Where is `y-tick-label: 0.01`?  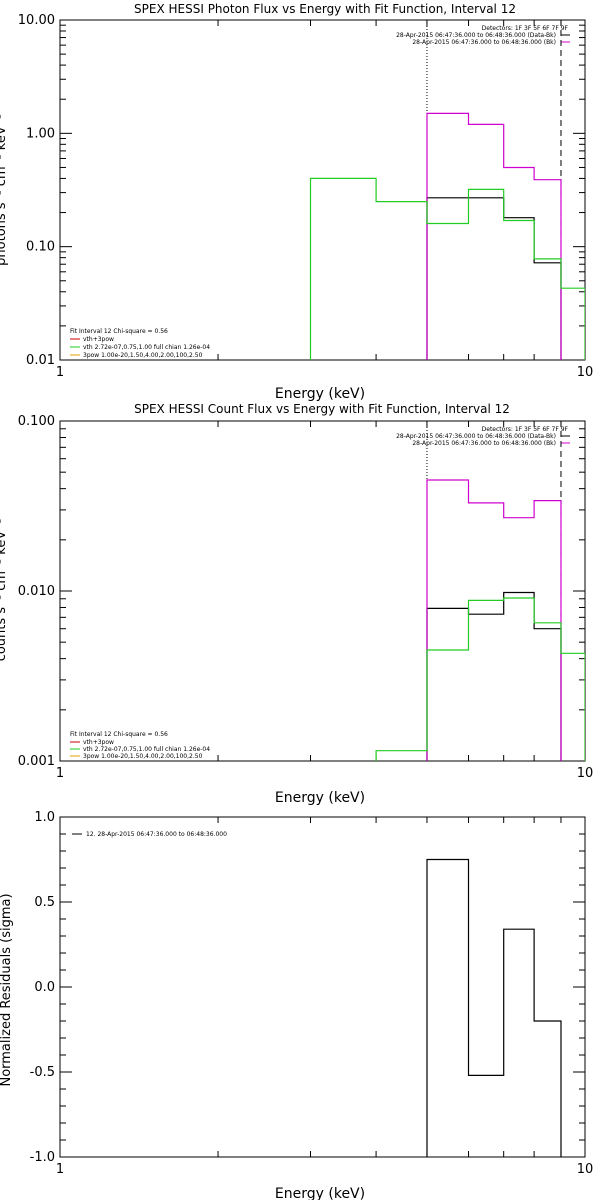 y-tick-label: 0.01 is located at coordinates (40, 360).